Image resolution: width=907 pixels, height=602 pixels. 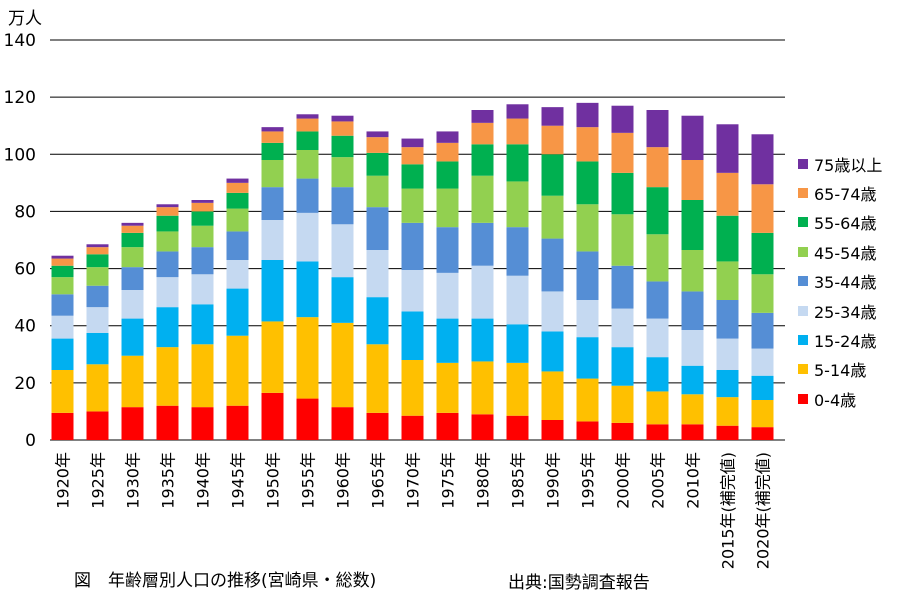 I want to click on y-tick-label: 80, so click(x=25, y=212).